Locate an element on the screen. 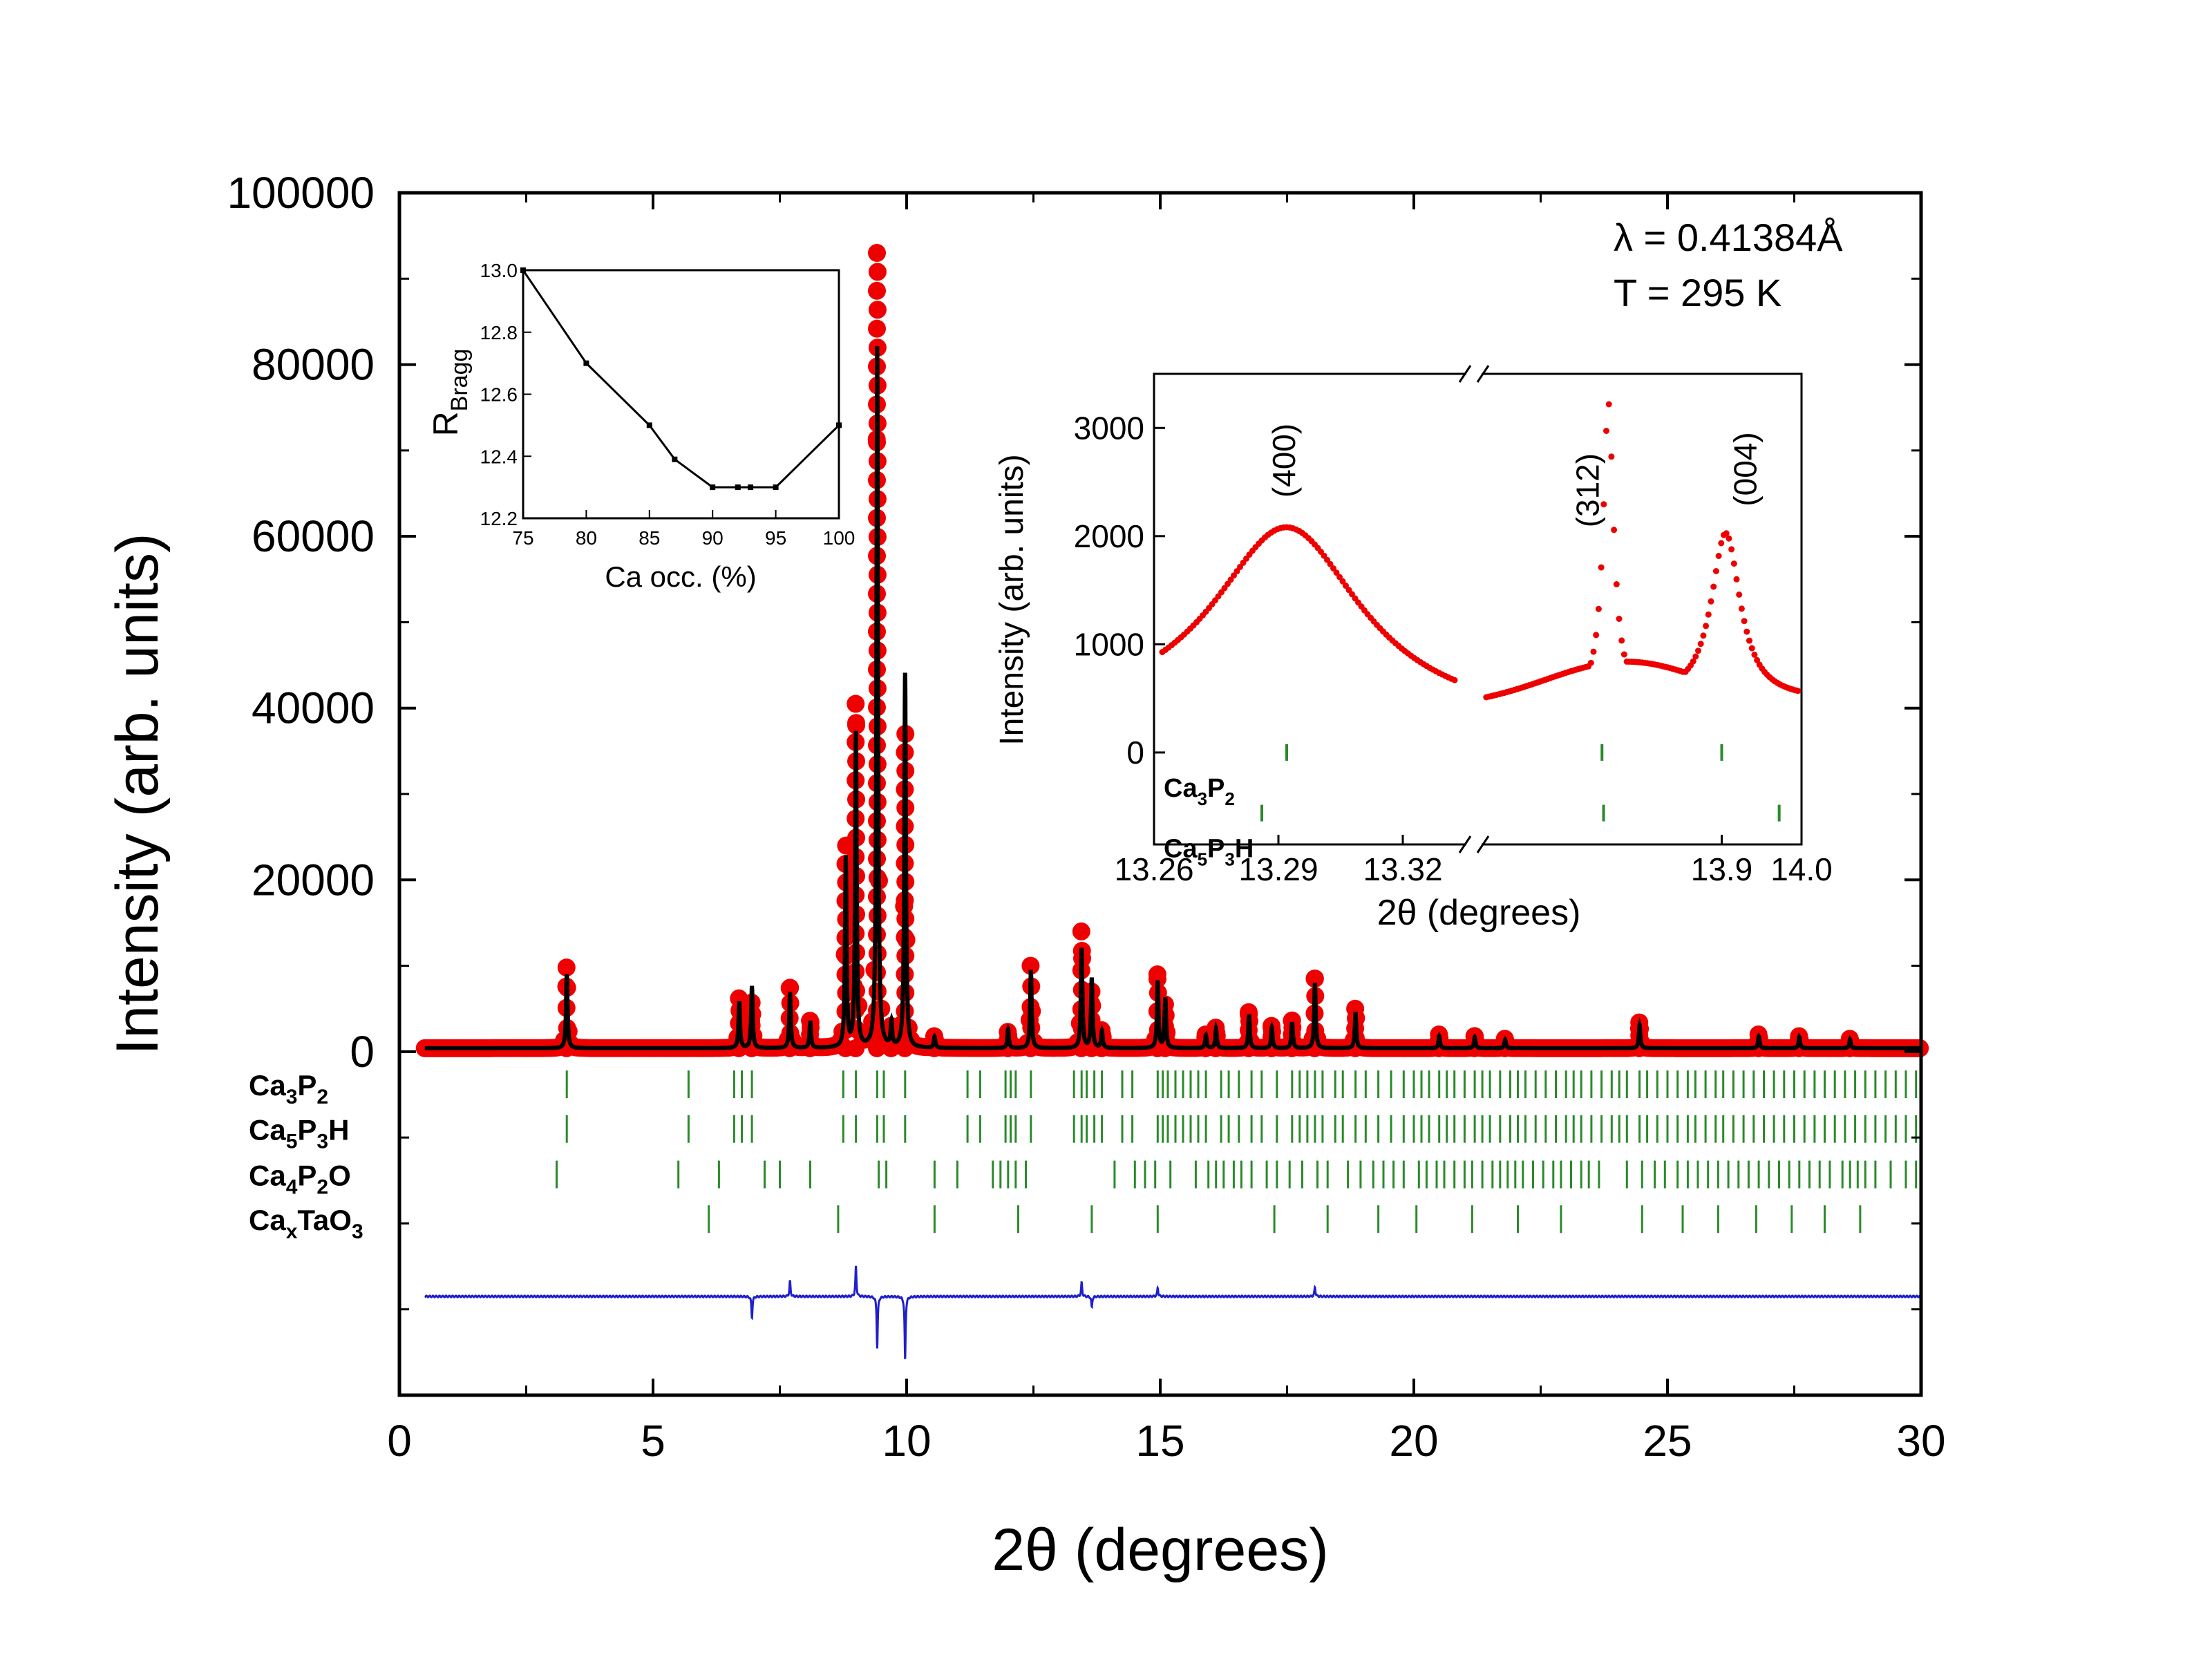  zoom-peak-label: (400) is located at coordinates (1284, 461).